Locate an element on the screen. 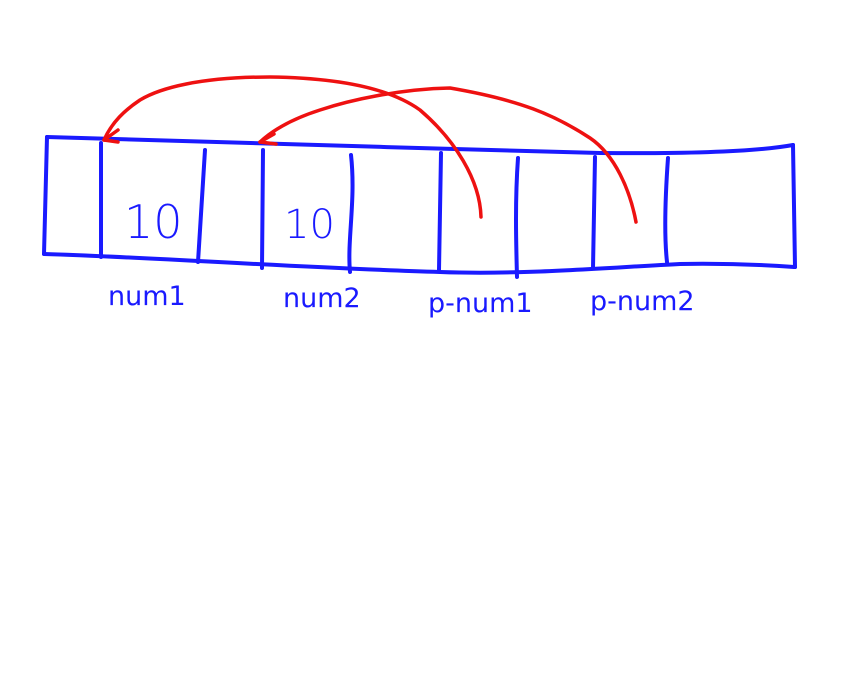 The width and height of the screenshot is (860, 675). strip-bottom-edge is located at coordinates (419, 263).